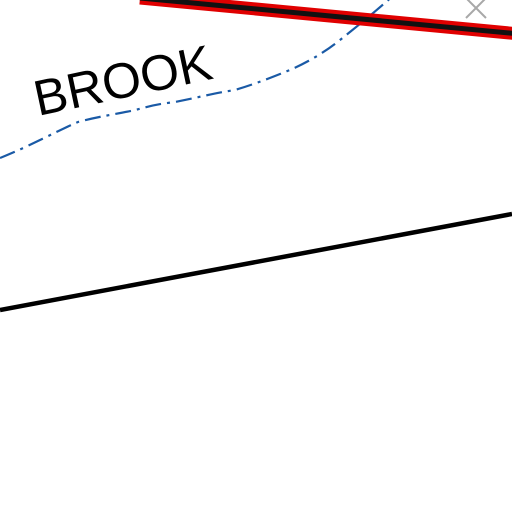 This screenshot has height=512, width=512. Describe the element at coordinates (476, 9) in the screenshot. I see `boundary-marker-icon` at that location.